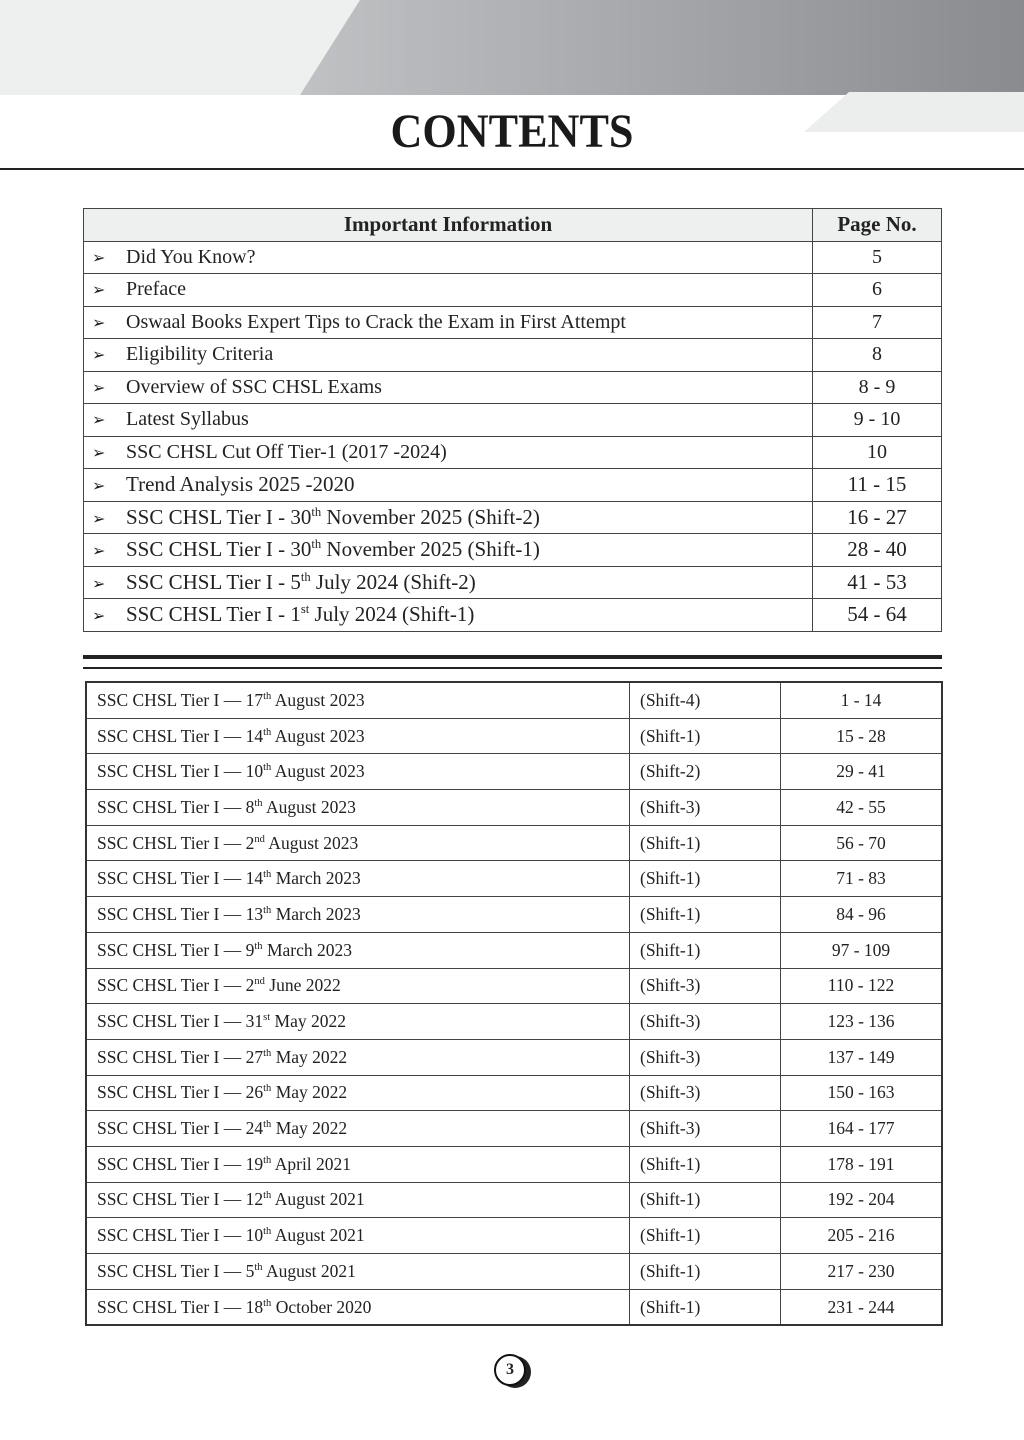 The width and height of the screenshot is (1024, 1440). What do you see at coordinates (705, 772) in the screenshot?
I see `paper-shift: (Shift-2)` at bounding box center [705, 772].